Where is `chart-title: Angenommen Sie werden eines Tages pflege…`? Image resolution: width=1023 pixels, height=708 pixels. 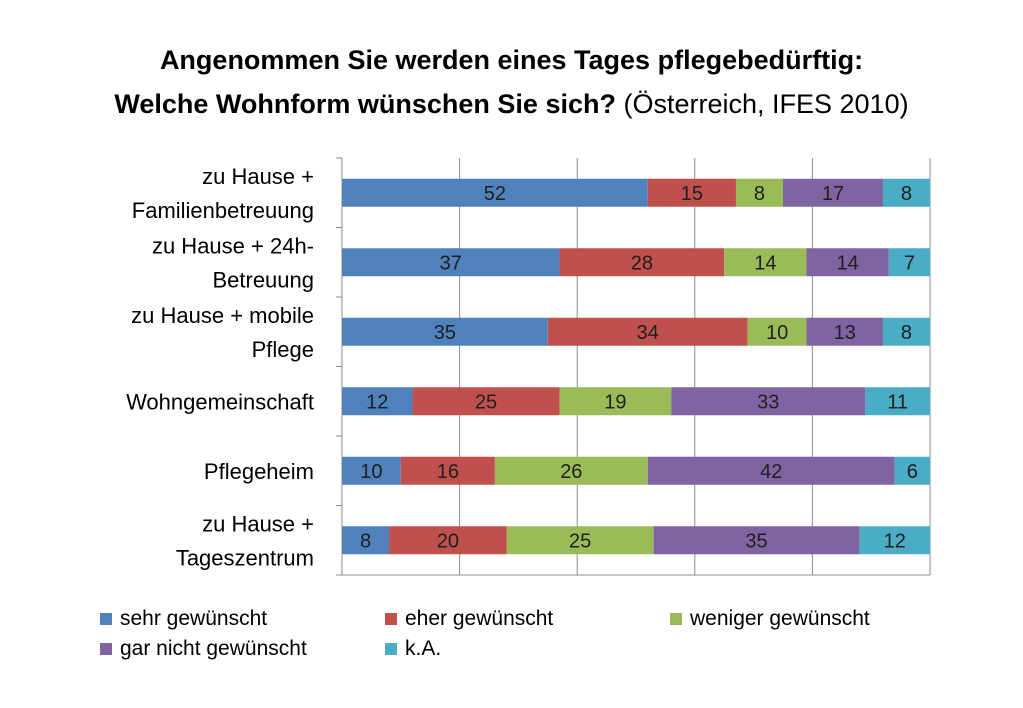
chart-title: Angenommen Sie werden eines Tages pflege… is located at coordinates (511, 82).